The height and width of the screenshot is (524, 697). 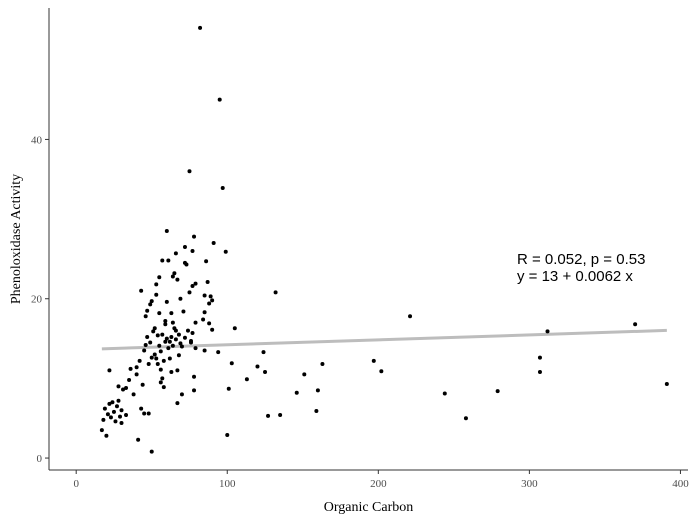 What do you see at coordinates (37, 140) in the screenshot?
I see `y-tick-label: 40` at bounding box center [37, 140].